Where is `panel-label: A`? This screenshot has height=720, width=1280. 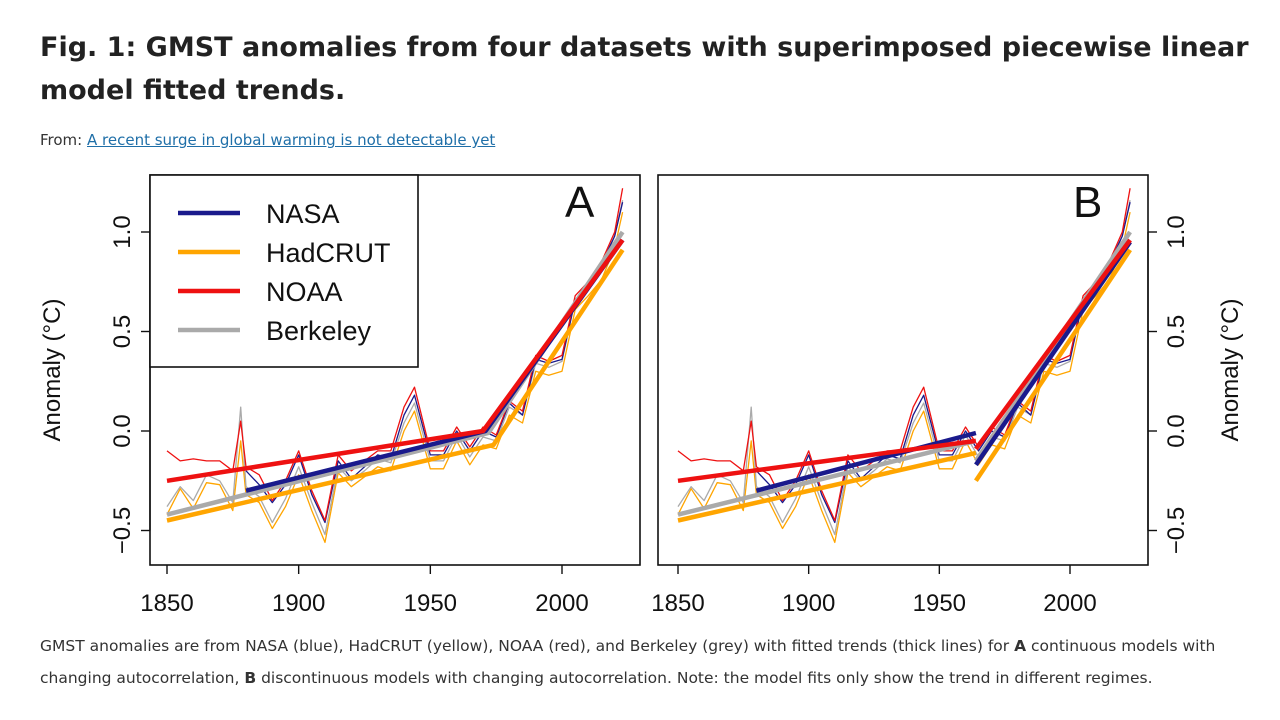 panel-label: A is located at coordinates (580, 202).